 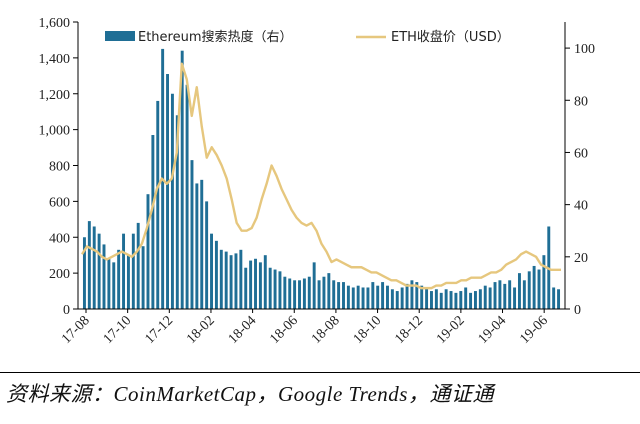 What do you see at coordinates (584, 49) in the screenshot?
I see `right-tick-label: 100` at bounding box center [584, 49].